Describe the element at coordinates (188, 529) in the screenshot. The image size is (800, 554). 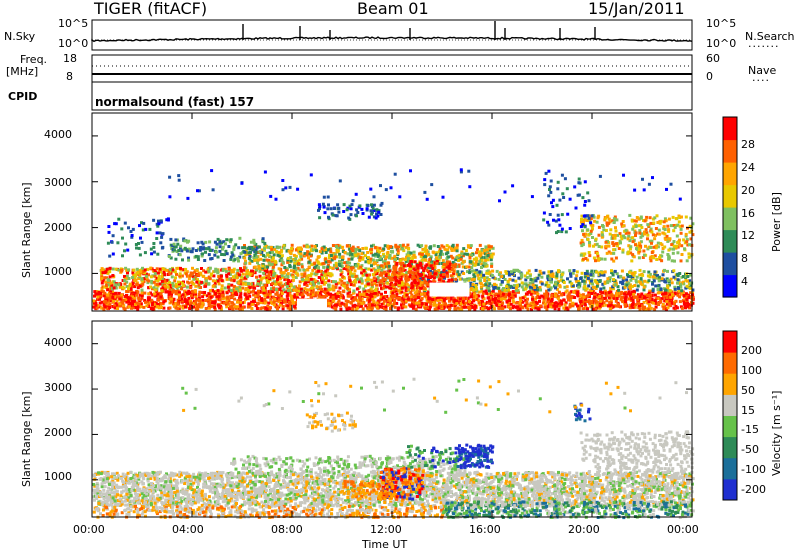
I see `xtick: 04:00` at that location.